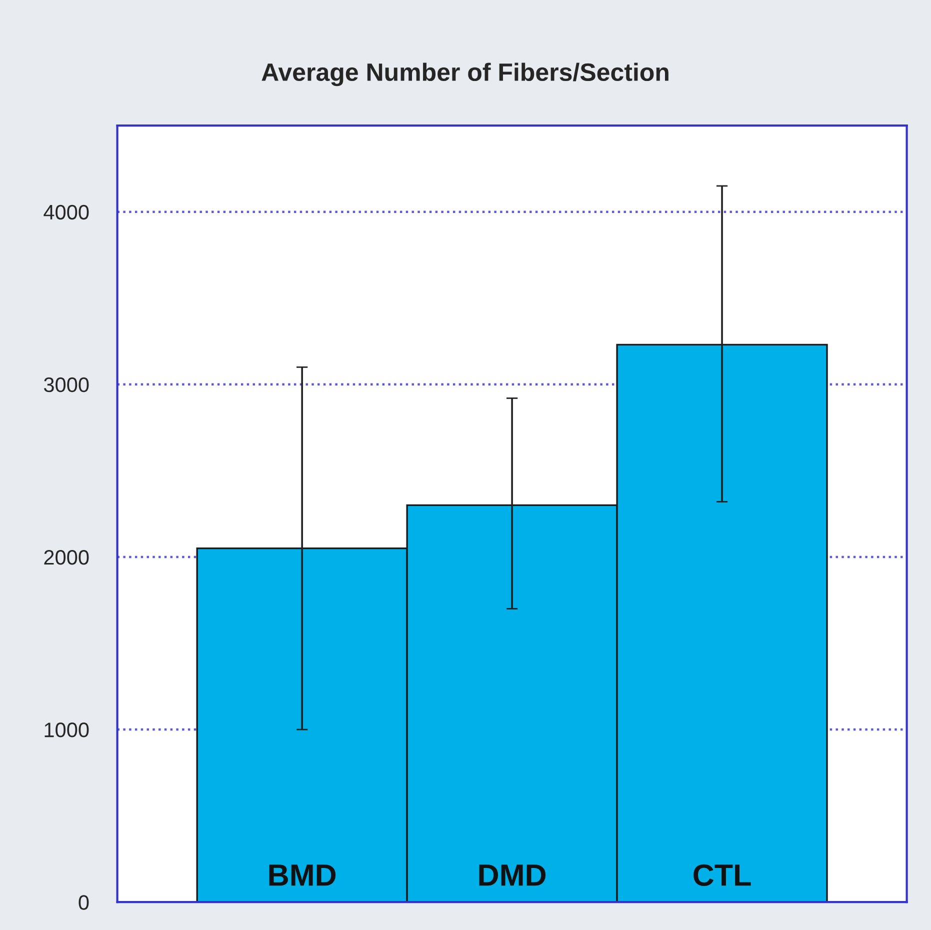 Image resolution: width=931 pixels, height=930 pixels. I want to click on y-tick-label: 0, so click(83, 902).